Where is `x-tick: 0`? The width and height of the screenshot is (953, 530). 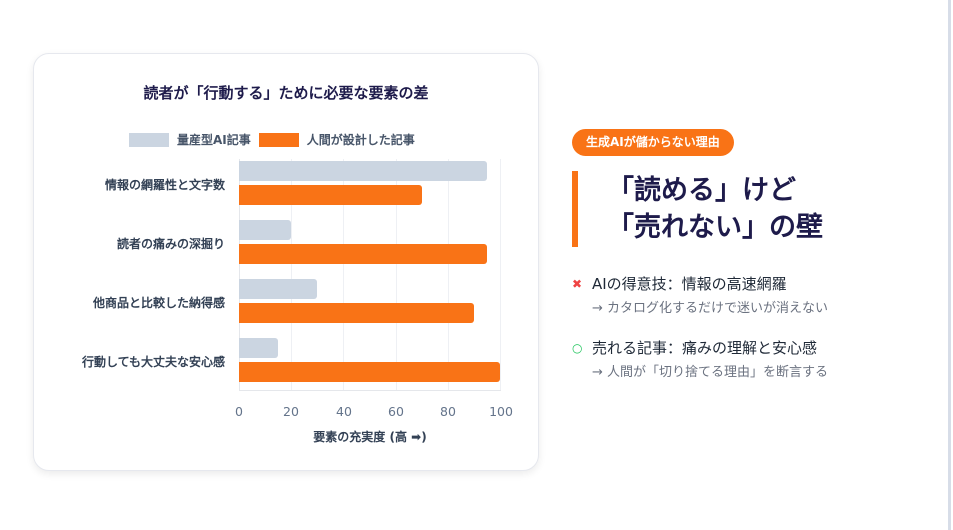 x-tick: 0 is located at coordinates (239, 411).